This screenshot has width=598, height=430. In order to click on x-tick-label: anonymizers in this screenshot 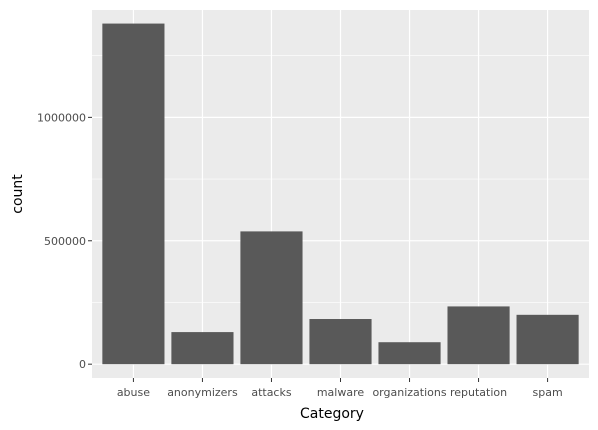, I will do `click(202, 392)`.